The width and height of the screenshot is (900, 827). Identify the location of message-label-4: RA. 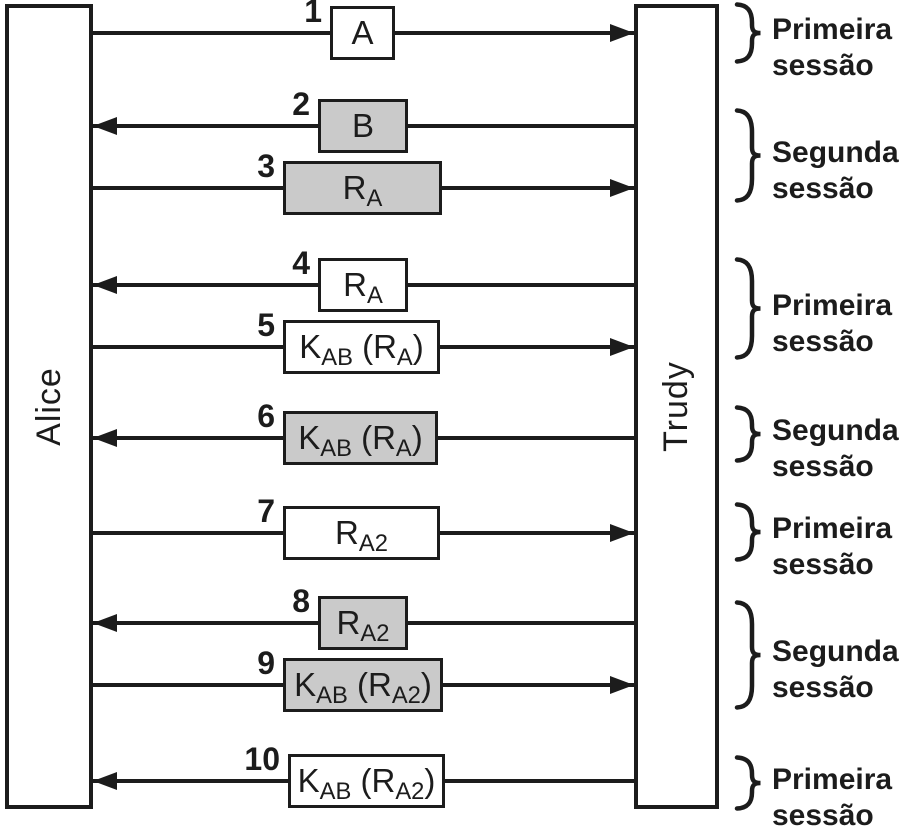
(363, 288).